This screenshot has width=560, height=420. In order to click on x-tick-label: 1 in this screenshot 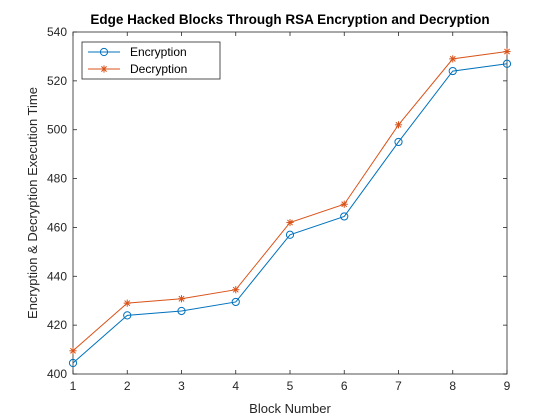, I will do `click(73, 386)`.